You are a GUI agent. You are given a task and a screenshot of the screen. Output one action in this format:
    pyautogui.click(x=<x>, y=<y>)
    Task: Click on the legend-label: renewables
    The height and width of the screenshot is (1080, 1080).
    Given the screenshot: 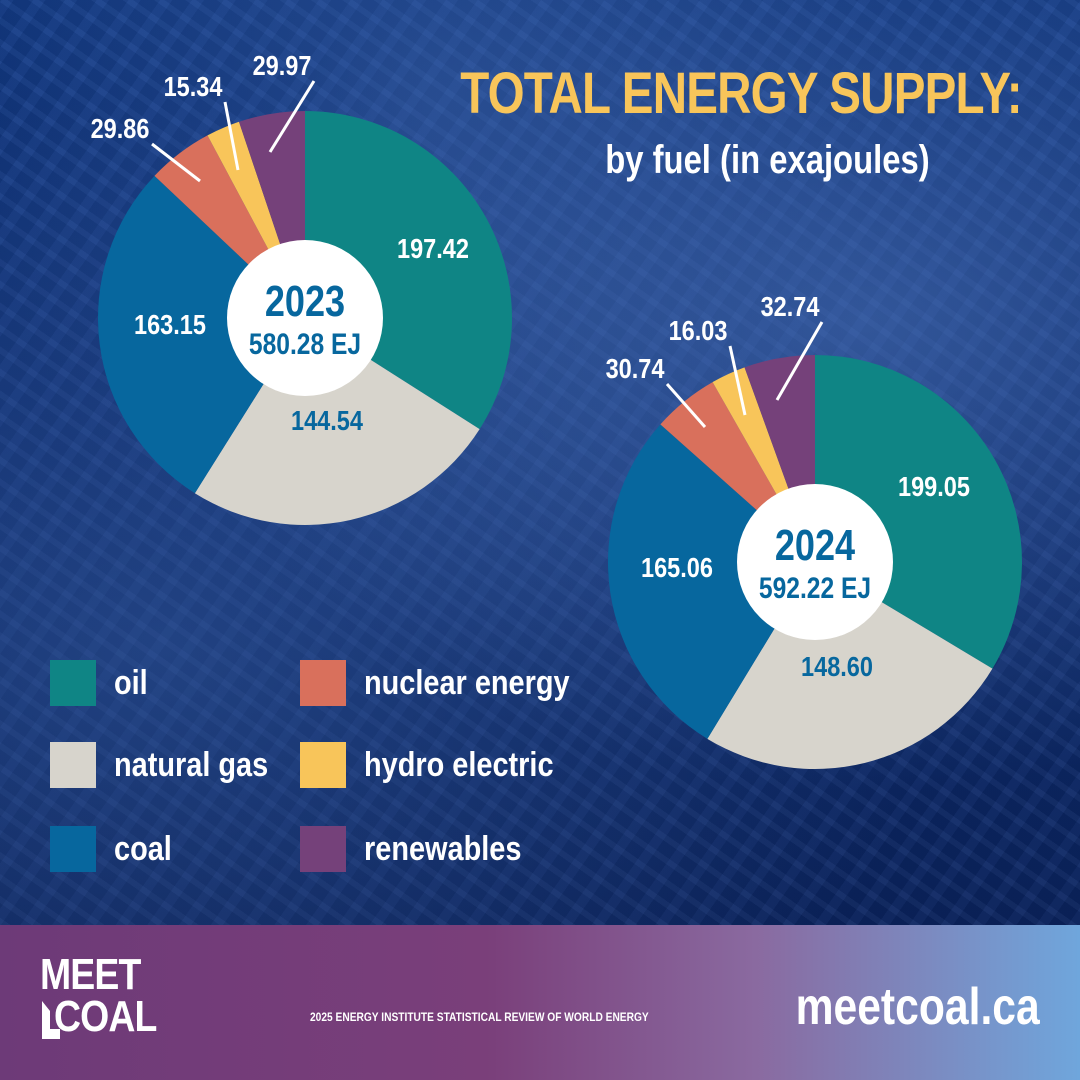 What is the action you would take?
    pyautogui.click(x=443, y=848)
    